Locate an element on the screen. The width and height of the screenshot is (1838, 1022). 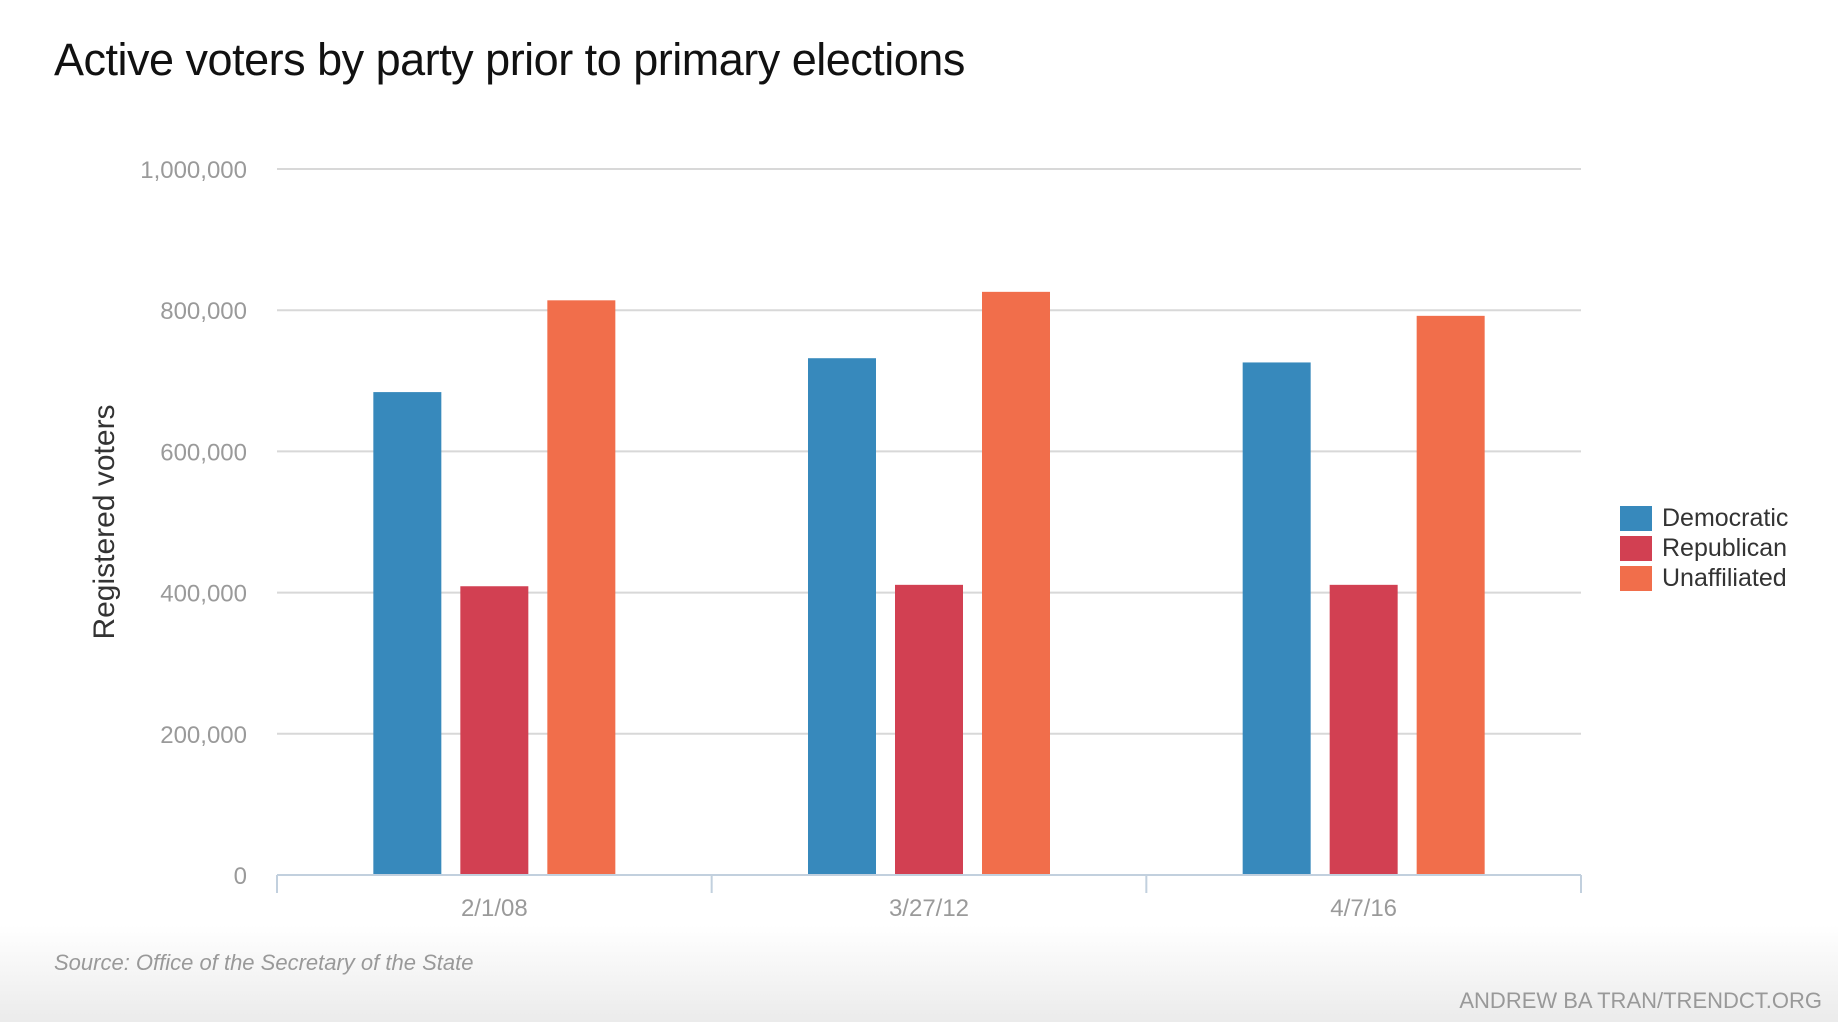
y-tick-label: 0 is located at coordinates (240, 876).